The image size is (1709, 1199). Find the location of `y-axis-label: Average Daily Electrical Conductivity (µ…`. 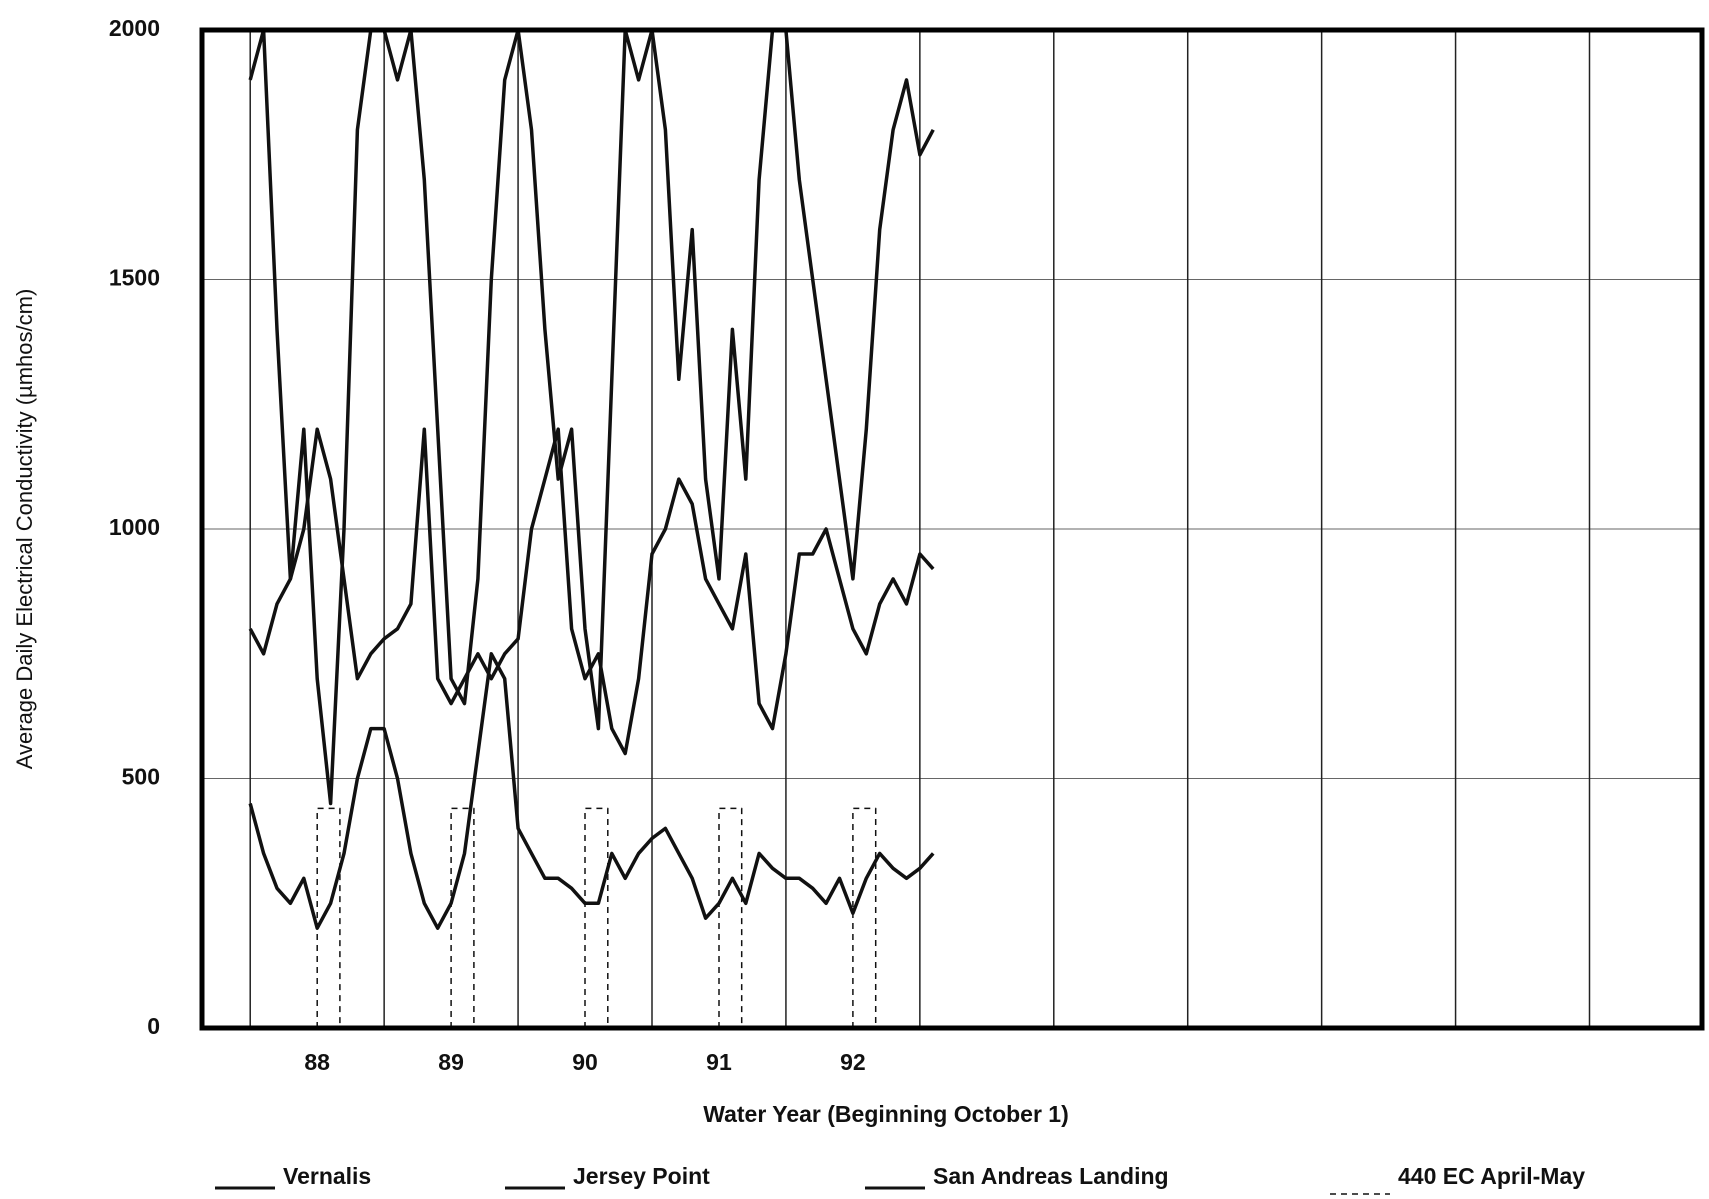

y-axis-label: Average Daily Electrical Conductivity (µ… is located at coordinates (24, 529).